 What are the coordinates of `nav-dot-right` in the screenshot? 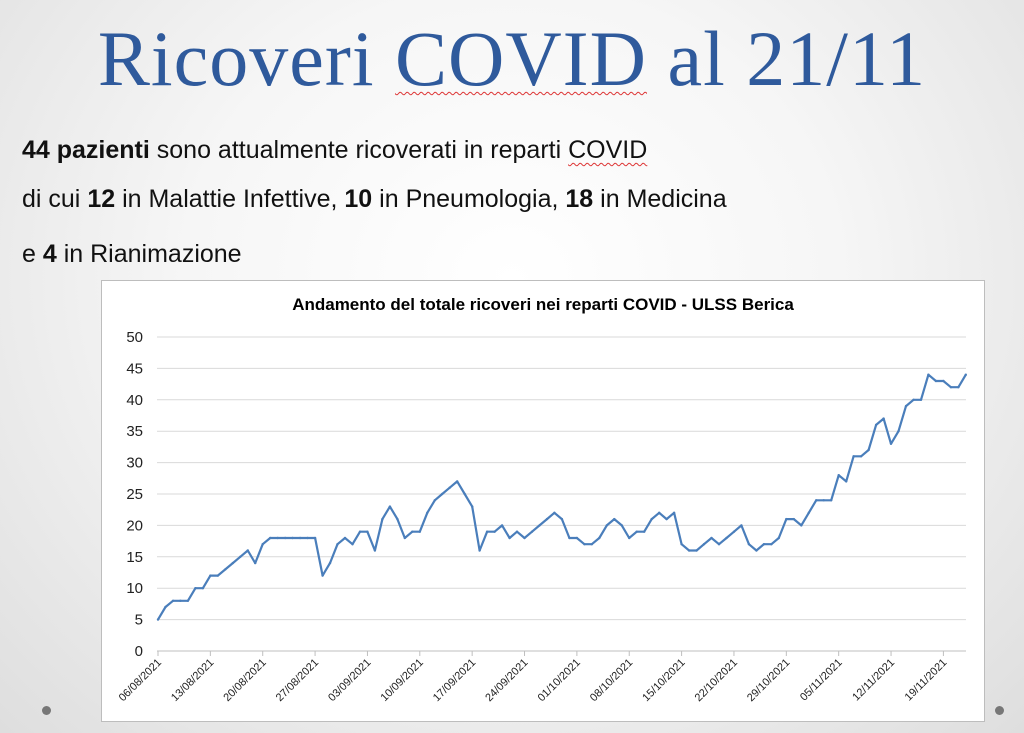 It's located at (999, 710).